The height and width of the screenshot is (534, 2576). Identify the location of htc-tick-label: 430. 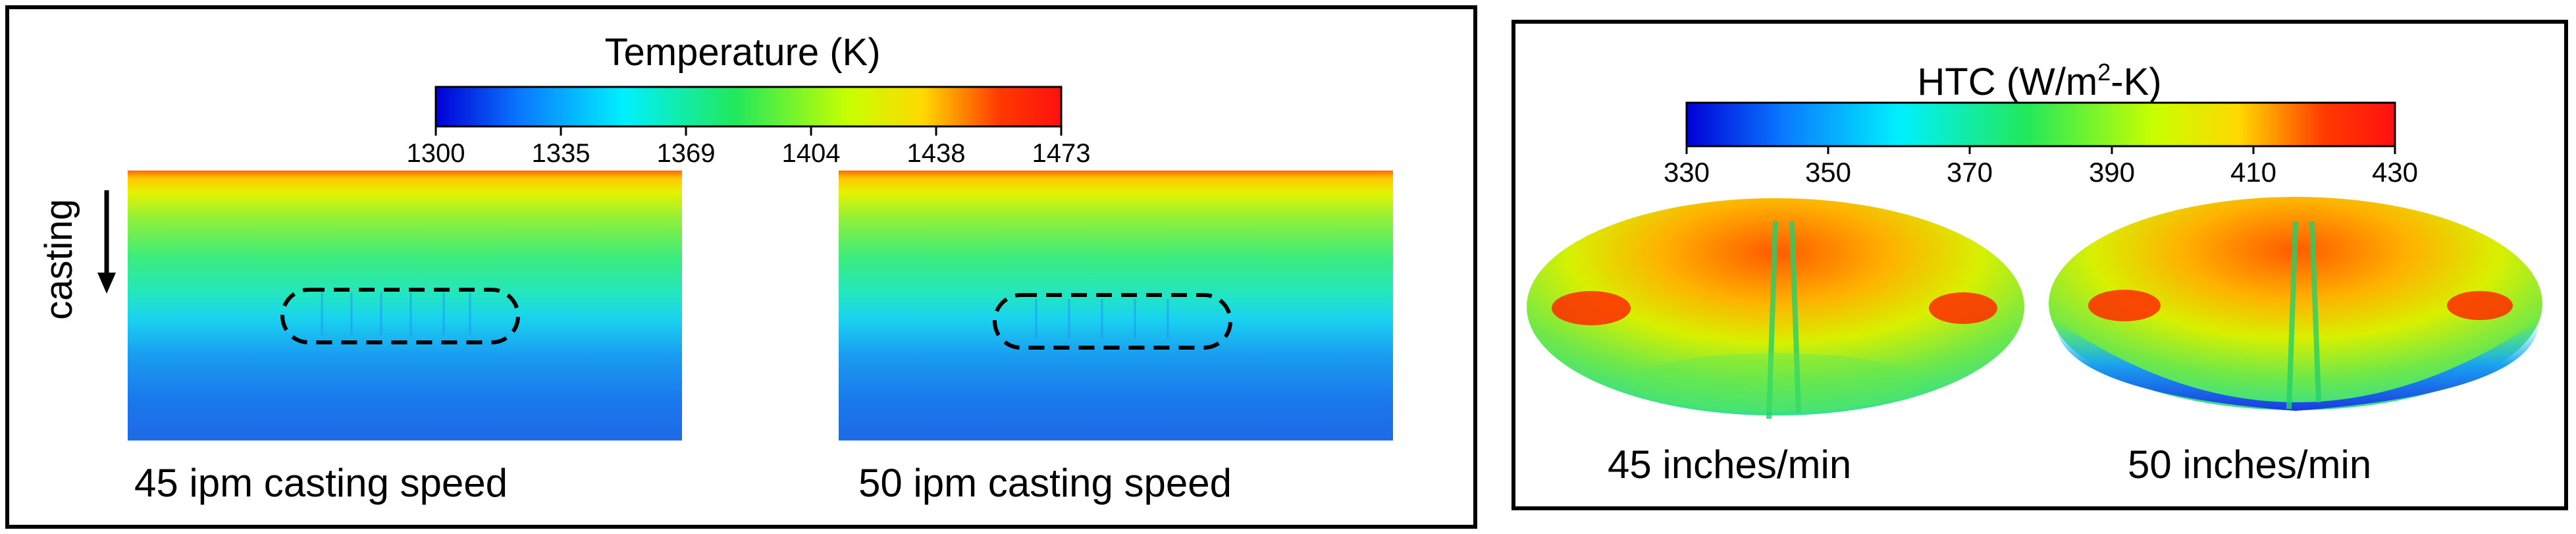
(2395, 173).